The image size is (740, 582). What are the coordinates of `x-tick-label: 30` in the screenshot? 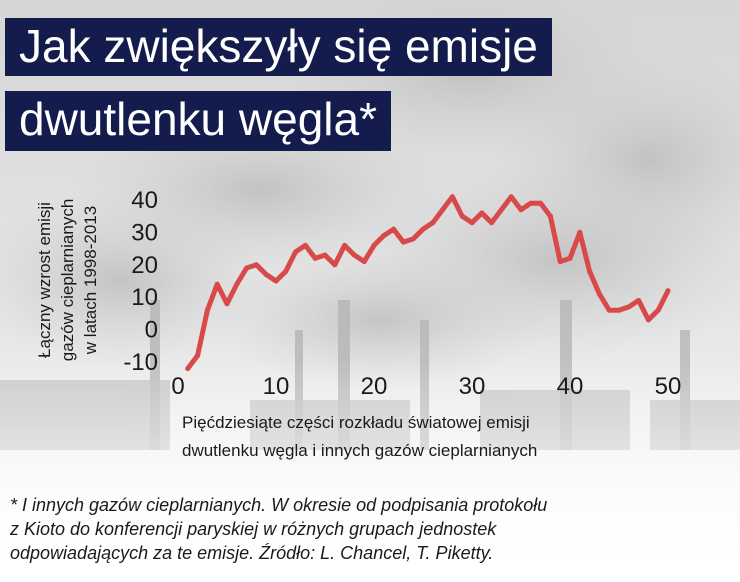 It's located at (472, 386).